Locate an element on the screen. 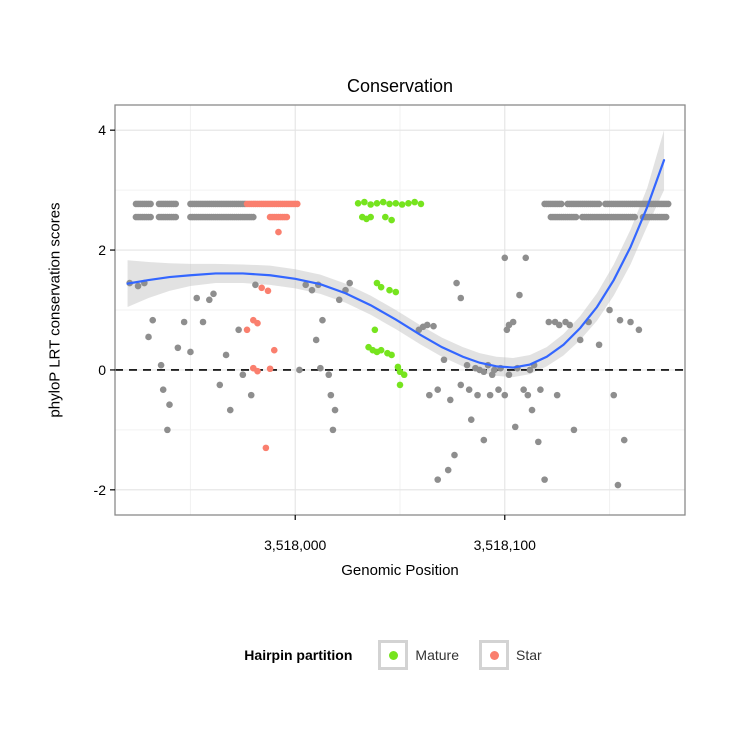 This screenshot has height=750, width=750. y-tick-label: 0 is located at coordinates (102, 370).